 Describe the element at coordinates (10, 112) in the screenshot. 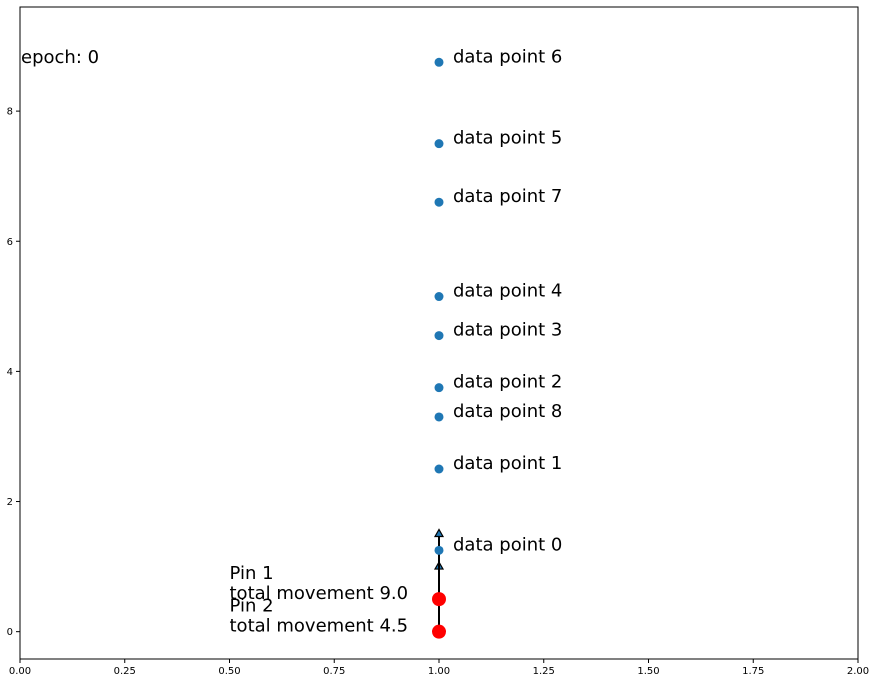

I see `y-tick-label: 8` at that location.